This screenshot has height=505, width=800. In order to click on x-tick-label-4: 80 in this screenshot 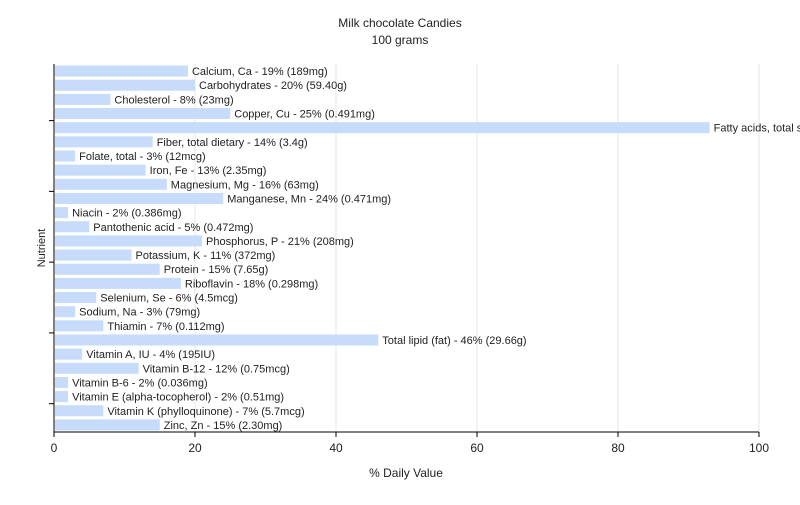, I will do `click(618, 448)`.